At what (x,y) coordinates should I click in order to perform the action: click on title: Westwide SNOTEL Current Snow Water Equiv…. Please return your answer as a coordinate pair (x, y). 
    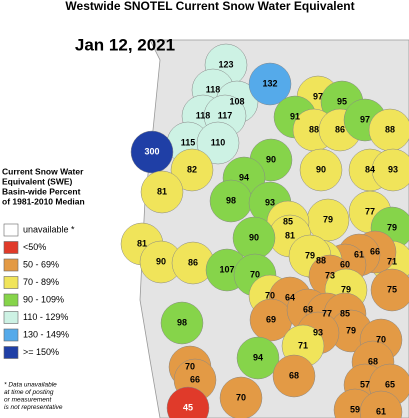
    Looking at the image, I should click on (209, 6).